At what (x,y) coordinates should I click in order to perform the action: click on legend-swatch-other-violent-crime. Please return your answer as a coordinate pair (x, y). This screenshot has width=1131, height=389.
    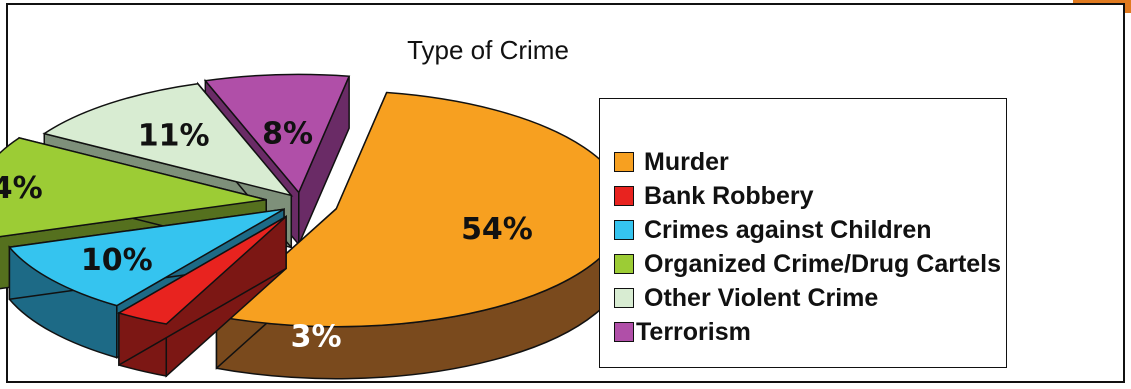
    Looking at the image, I should click on (624, 298).